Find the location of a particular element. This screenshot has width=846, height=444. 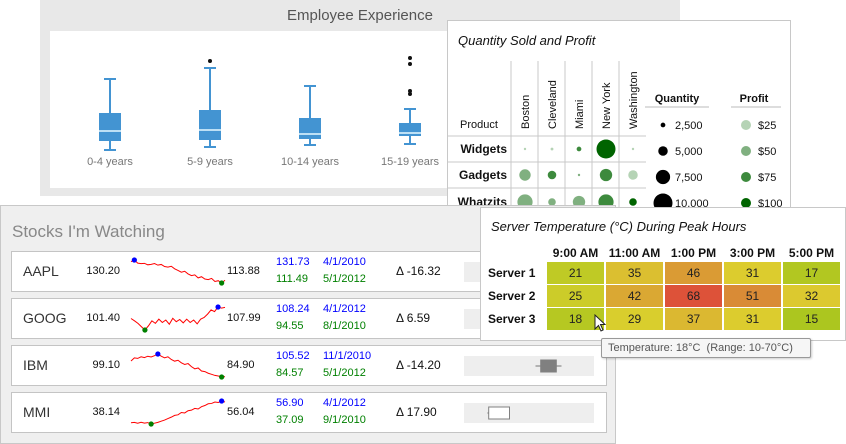

quantity-legend-label: 5,000 is located at coordinates (689, 152).